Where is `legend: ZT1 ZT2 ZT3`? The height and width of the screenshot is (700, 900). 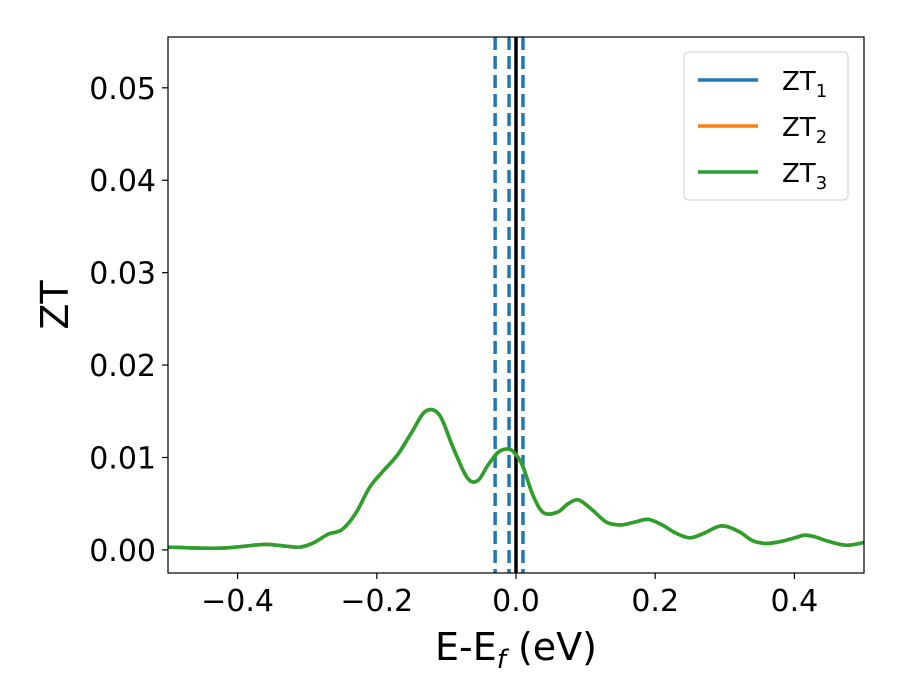
legend: ZT1 ZT2 ZT3 is located at coordinates (766, 126).